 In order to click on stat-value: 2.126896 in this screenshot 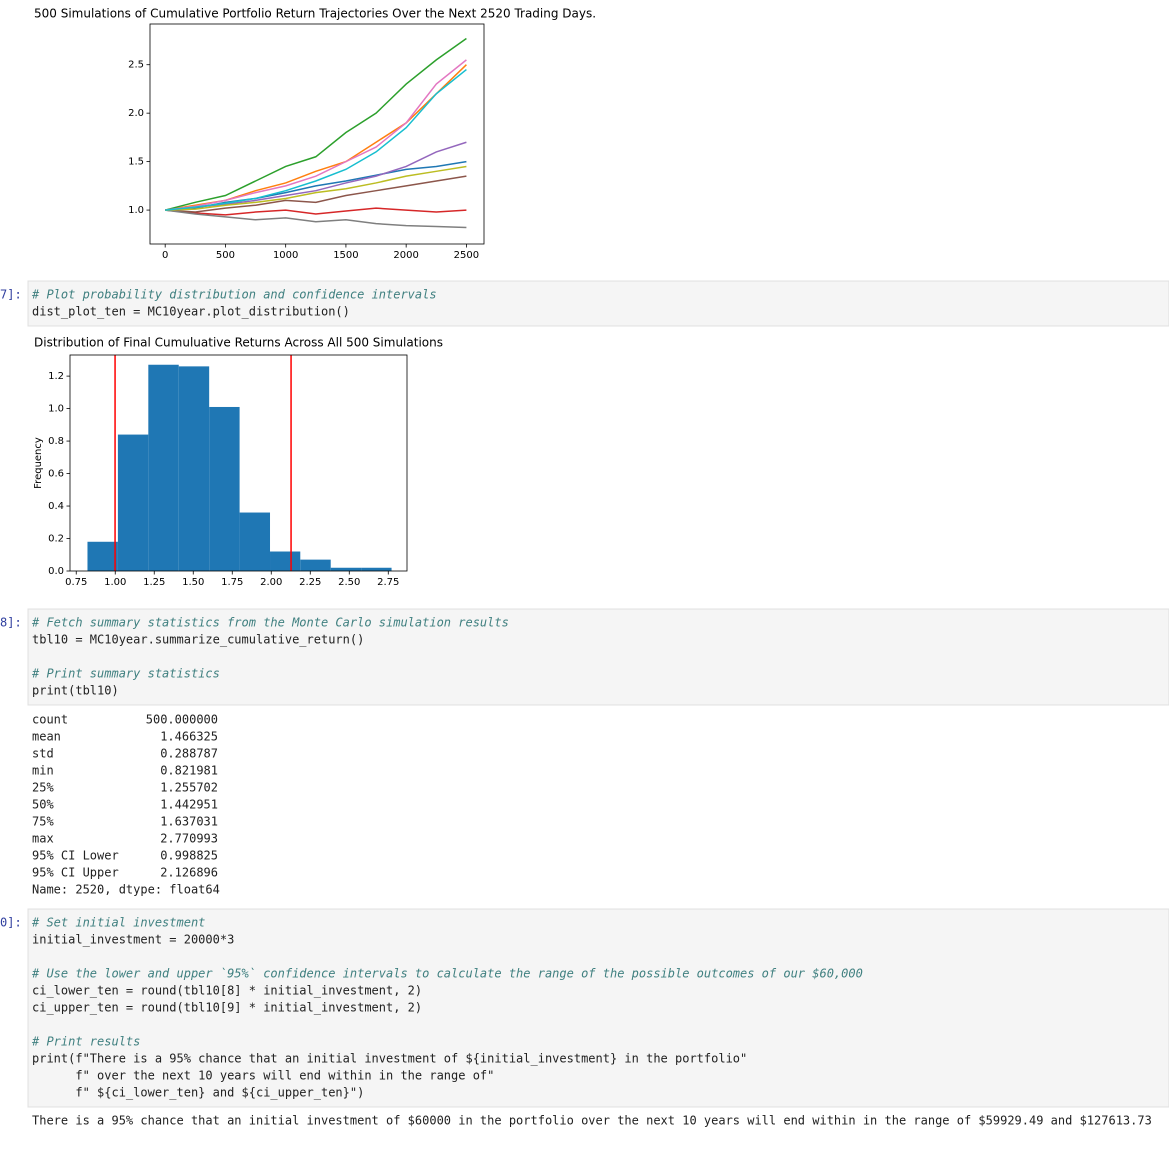, I will do `click(189, 873)`.